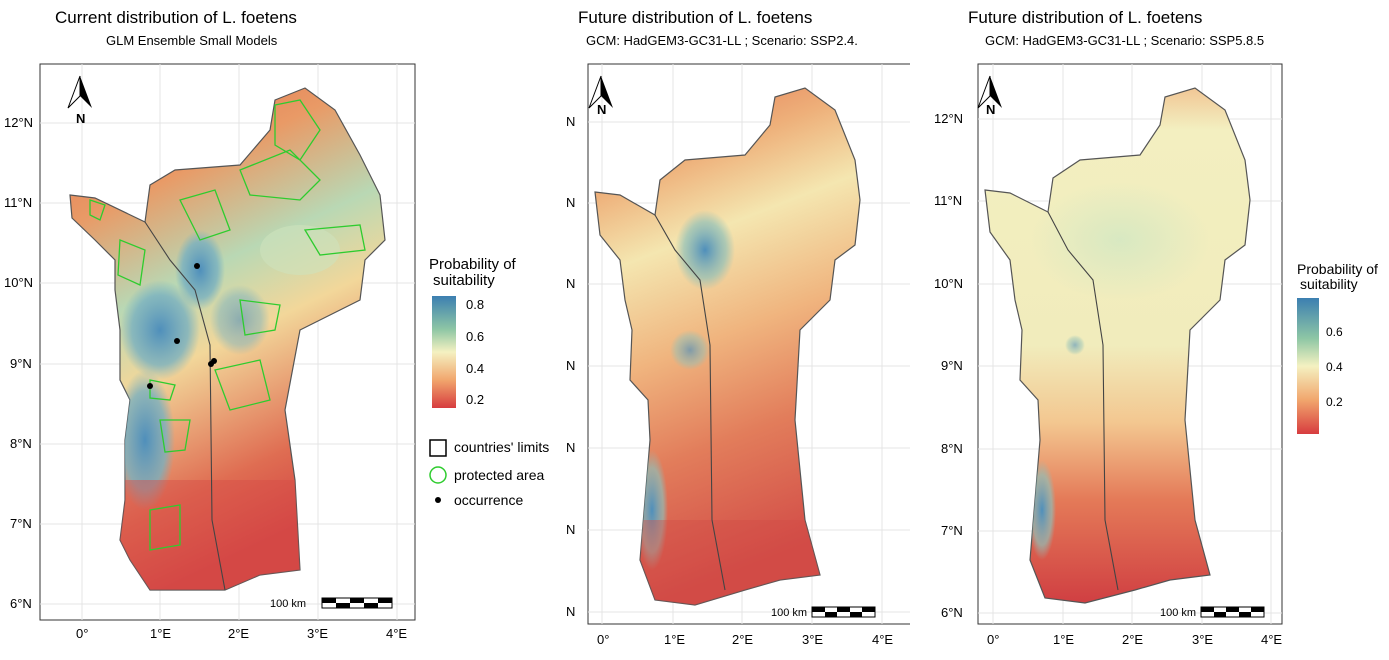 Image resolution: width=1389 pixels, height=660 pixels. What do you see at coordinates (1232, 612) in the screenshot?
I see `panel3-scale-bar` at bounding box center [1232, 612].